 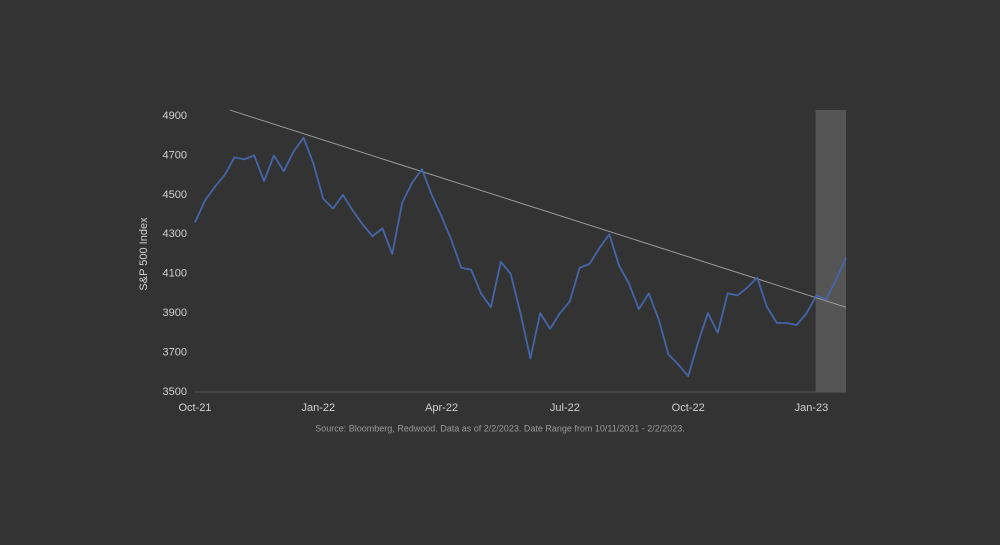 What do you see at coordinates (565, 408) in the screenshot?
I see `x-tick-label: Jul-22` at bounding box center [565, 408].